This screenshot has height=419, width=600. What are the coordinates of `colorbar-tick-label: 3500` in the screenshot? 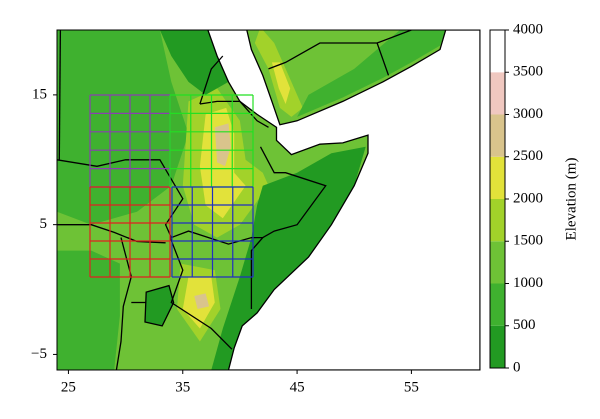 It's located at (528, 72).